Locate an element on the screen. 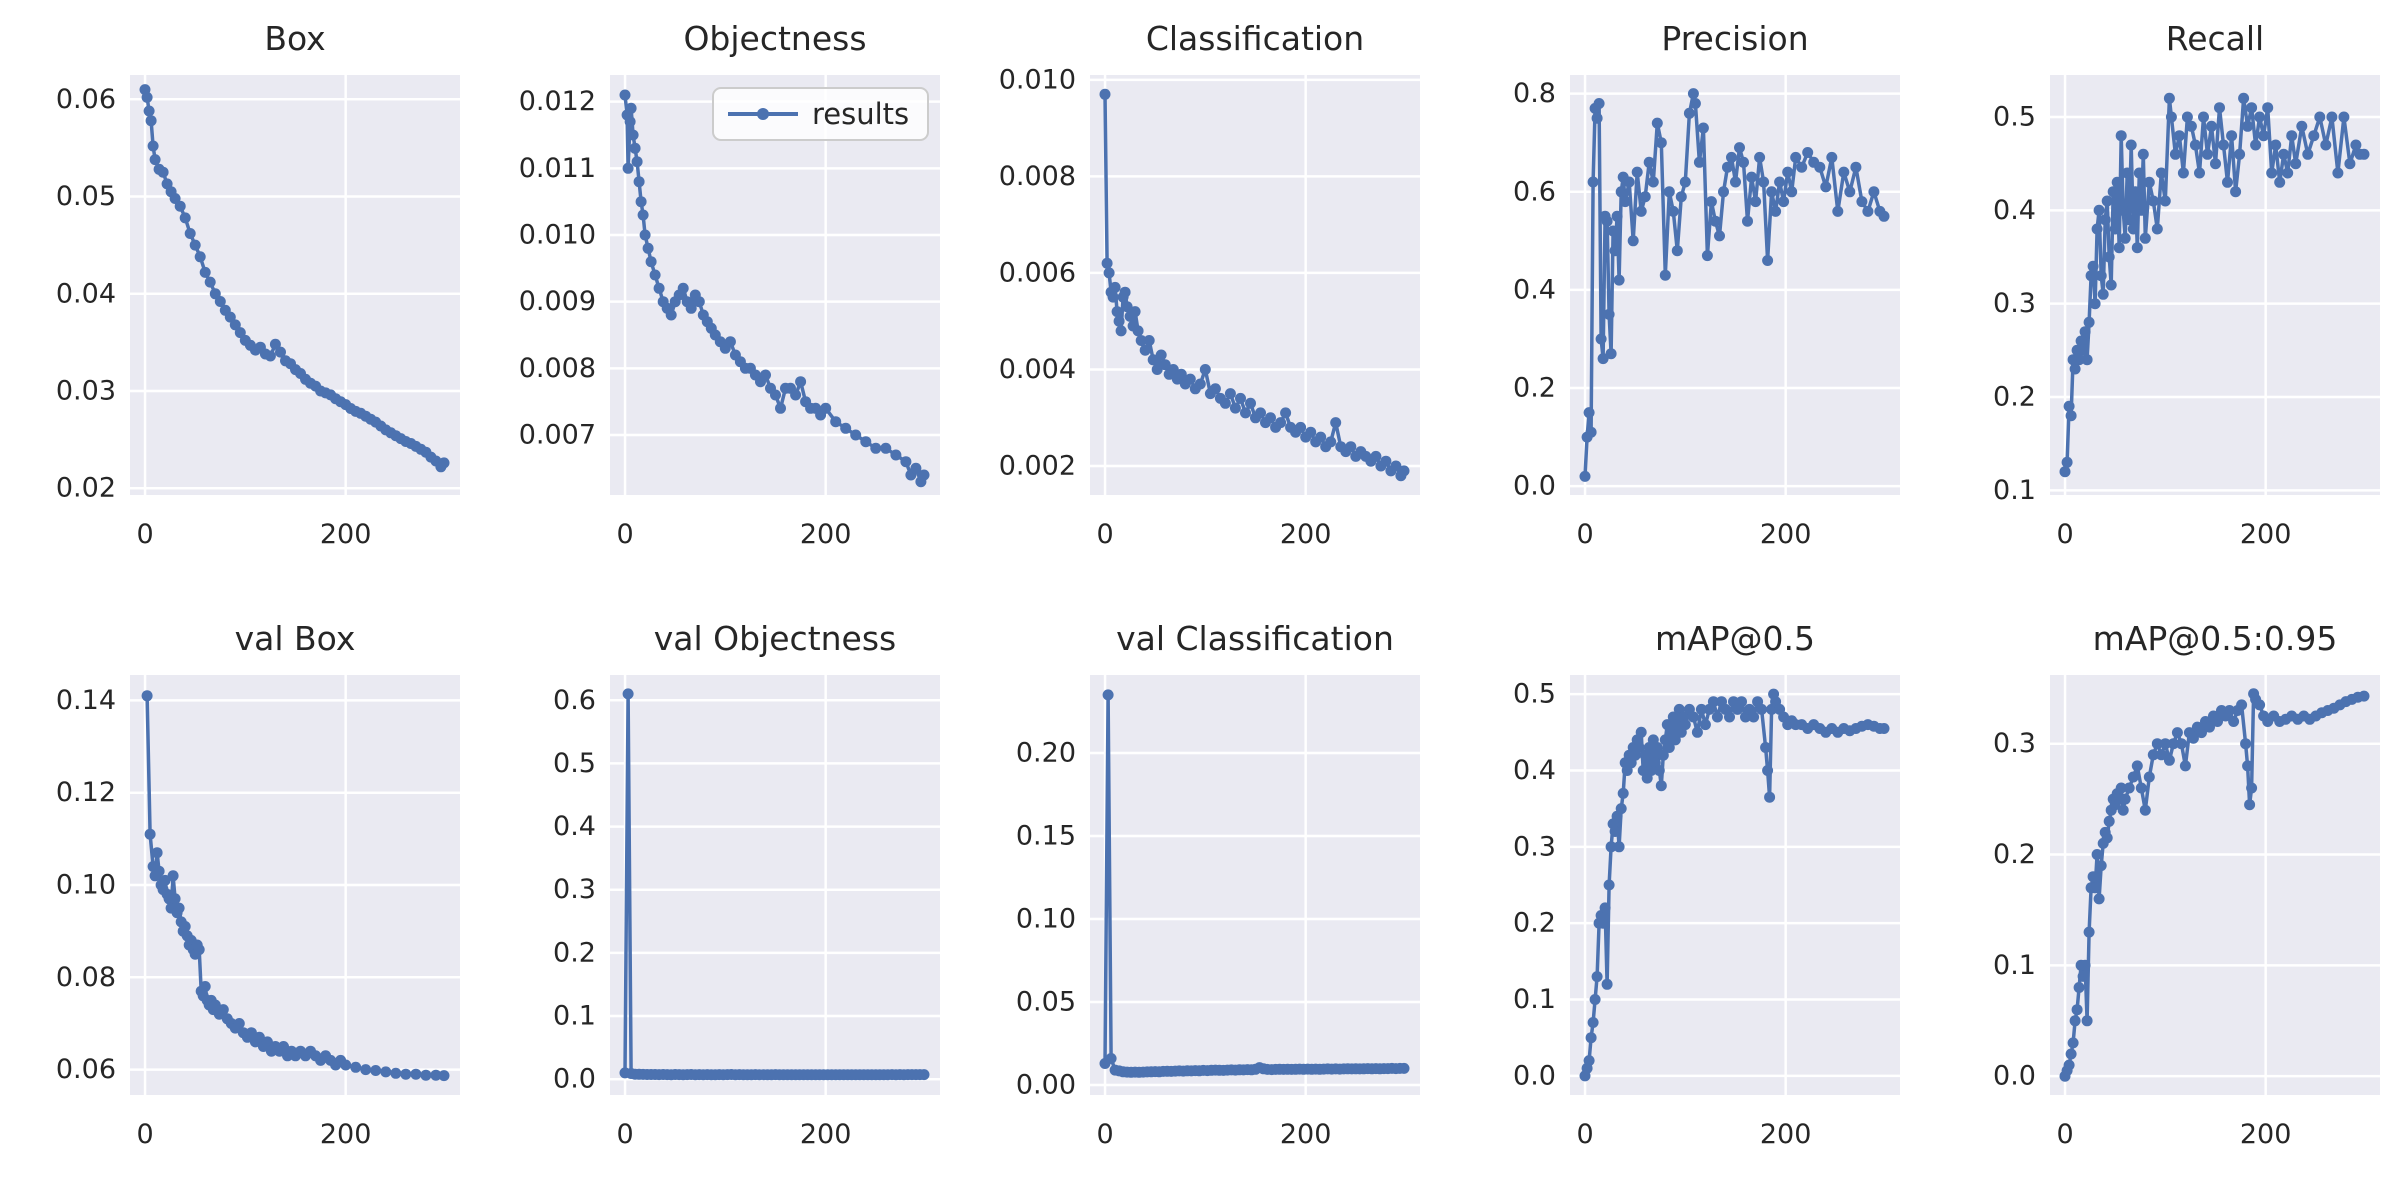  plot-title: mAP@0.5 is located at coordinates (1735, 638).